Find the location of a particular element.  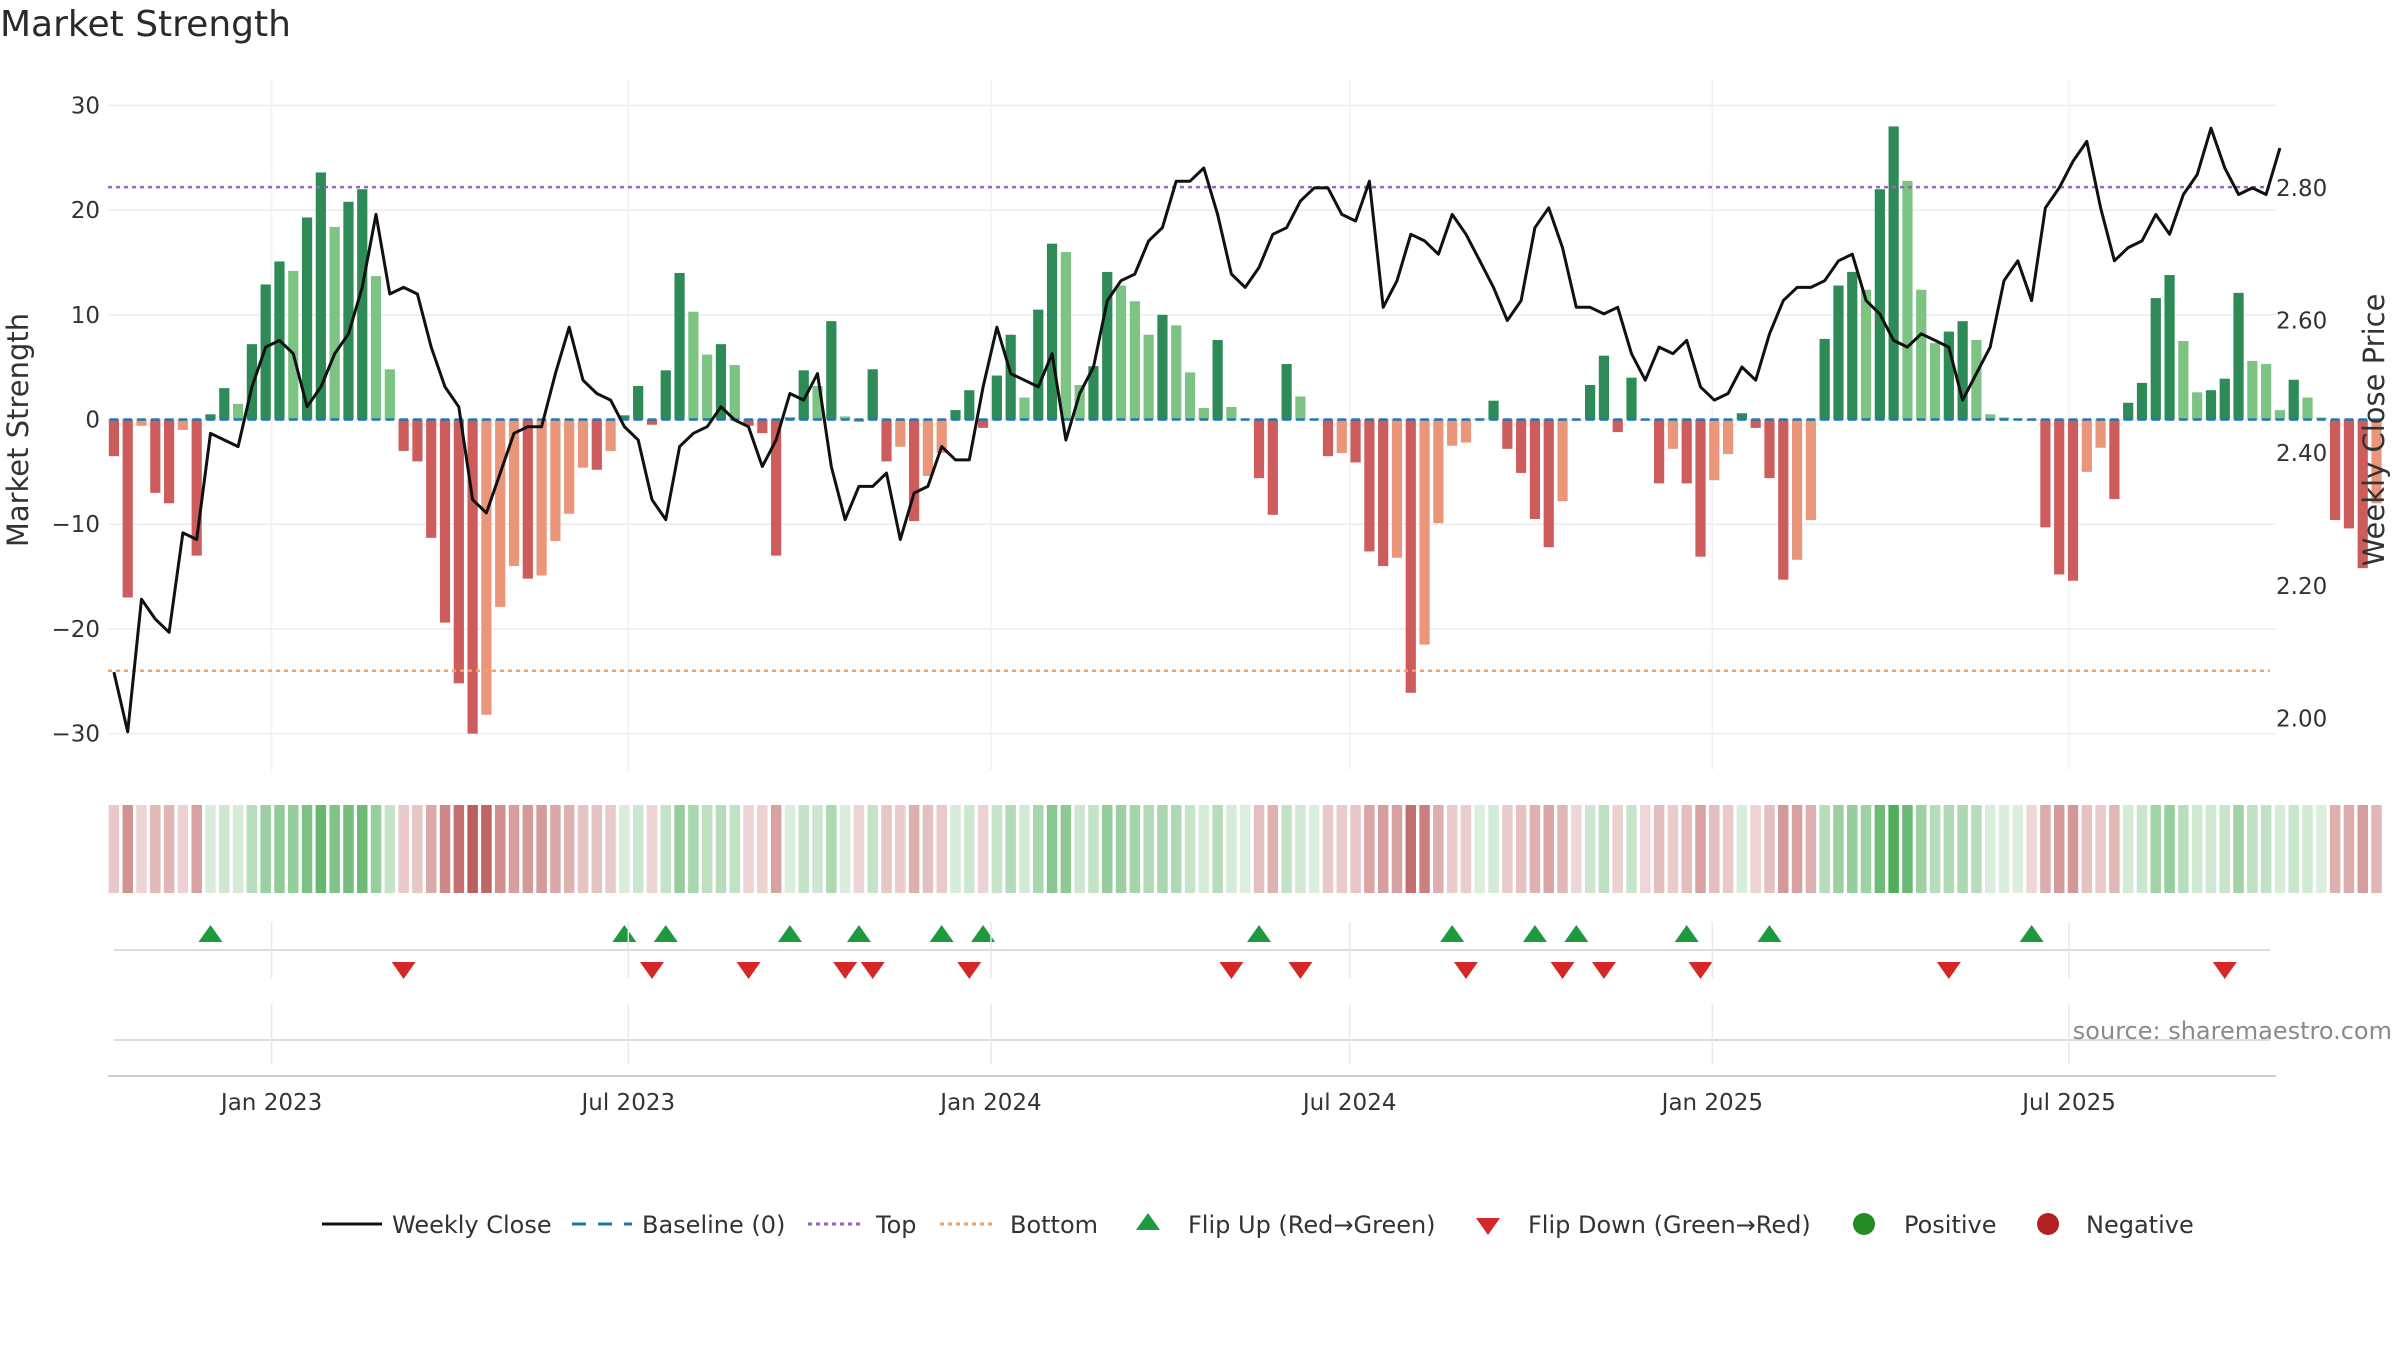

y-tick-label: −10 is located at coordinates (75, 525).